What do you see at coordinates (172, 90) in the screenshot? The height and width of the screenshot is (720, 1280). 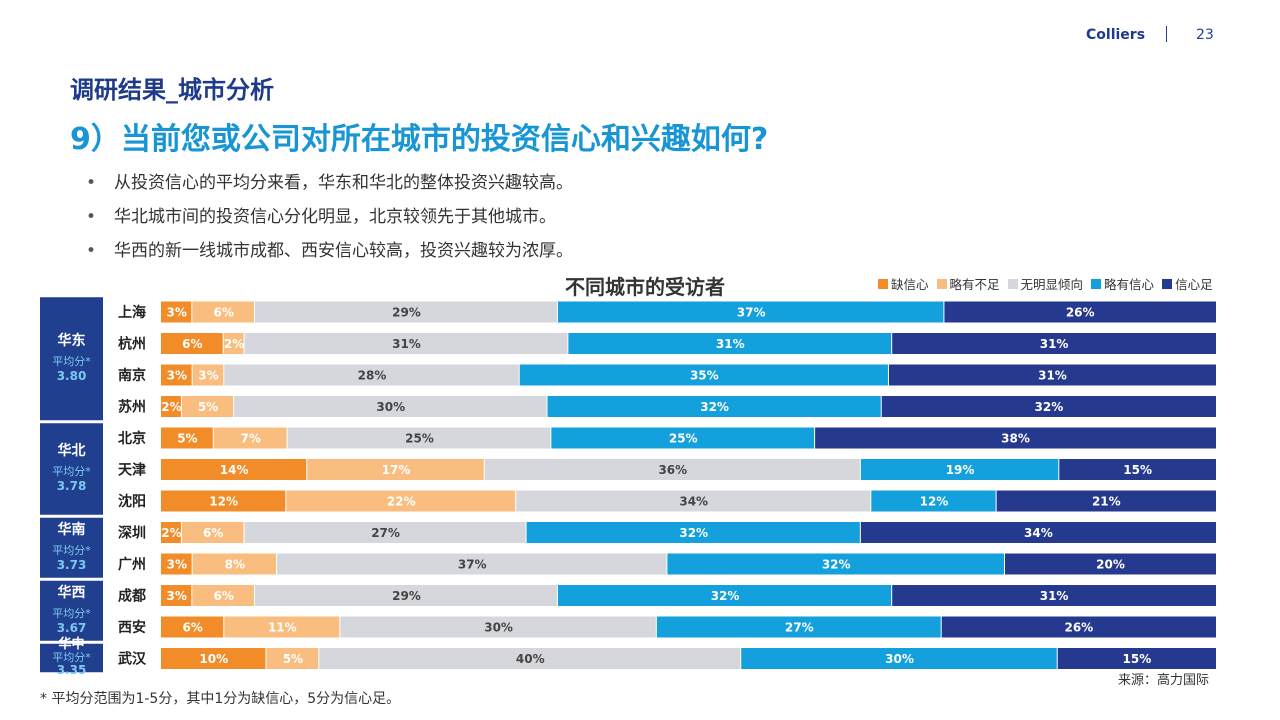 I see `section-title: 调研结果_城市分析` at bounding box center [172, 90].